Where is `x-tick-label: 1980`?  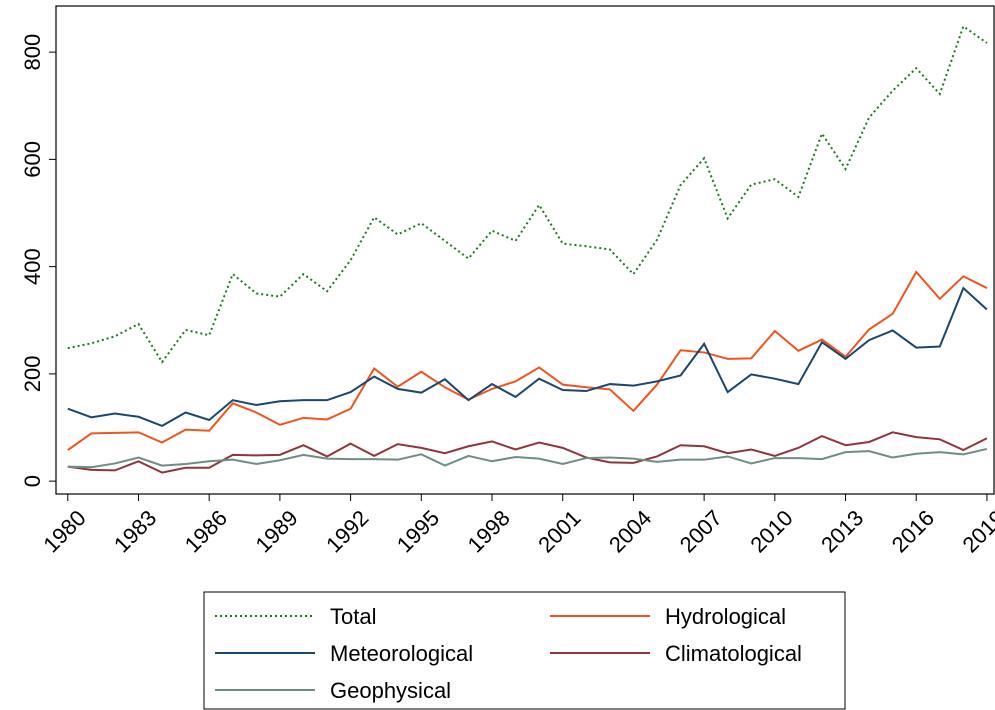 x-tick-label: 1980 is located at coordinates (64, 531).